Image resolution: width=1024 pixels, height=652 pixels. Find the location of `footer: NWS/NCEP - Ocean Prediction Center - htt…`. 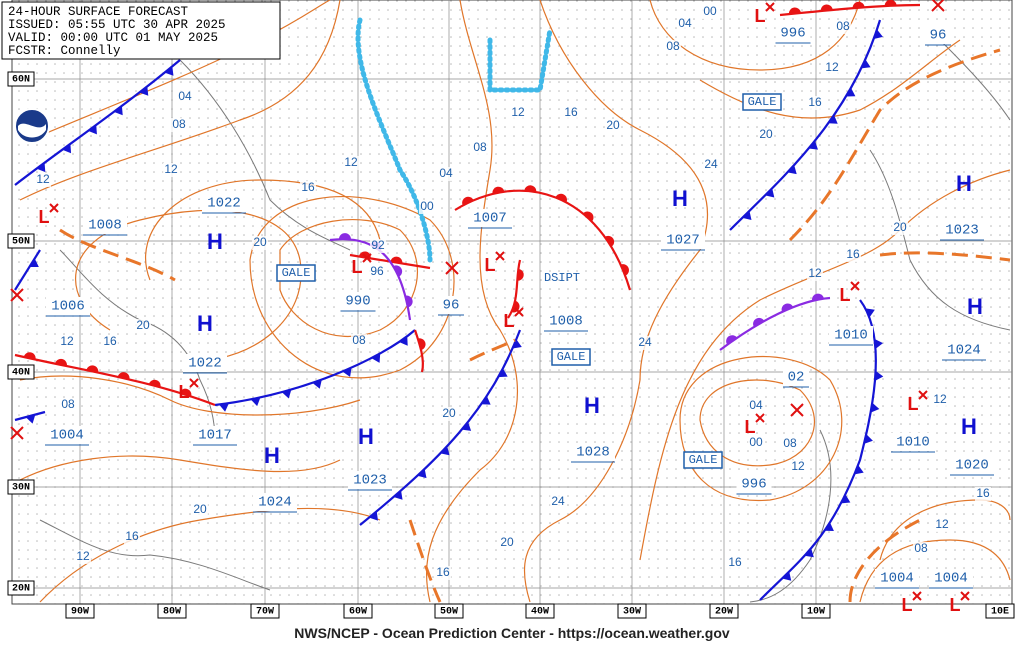

footer: NWS/NCEP - Ocean Prediction Center - htt… is located at coordinates (512, 633).